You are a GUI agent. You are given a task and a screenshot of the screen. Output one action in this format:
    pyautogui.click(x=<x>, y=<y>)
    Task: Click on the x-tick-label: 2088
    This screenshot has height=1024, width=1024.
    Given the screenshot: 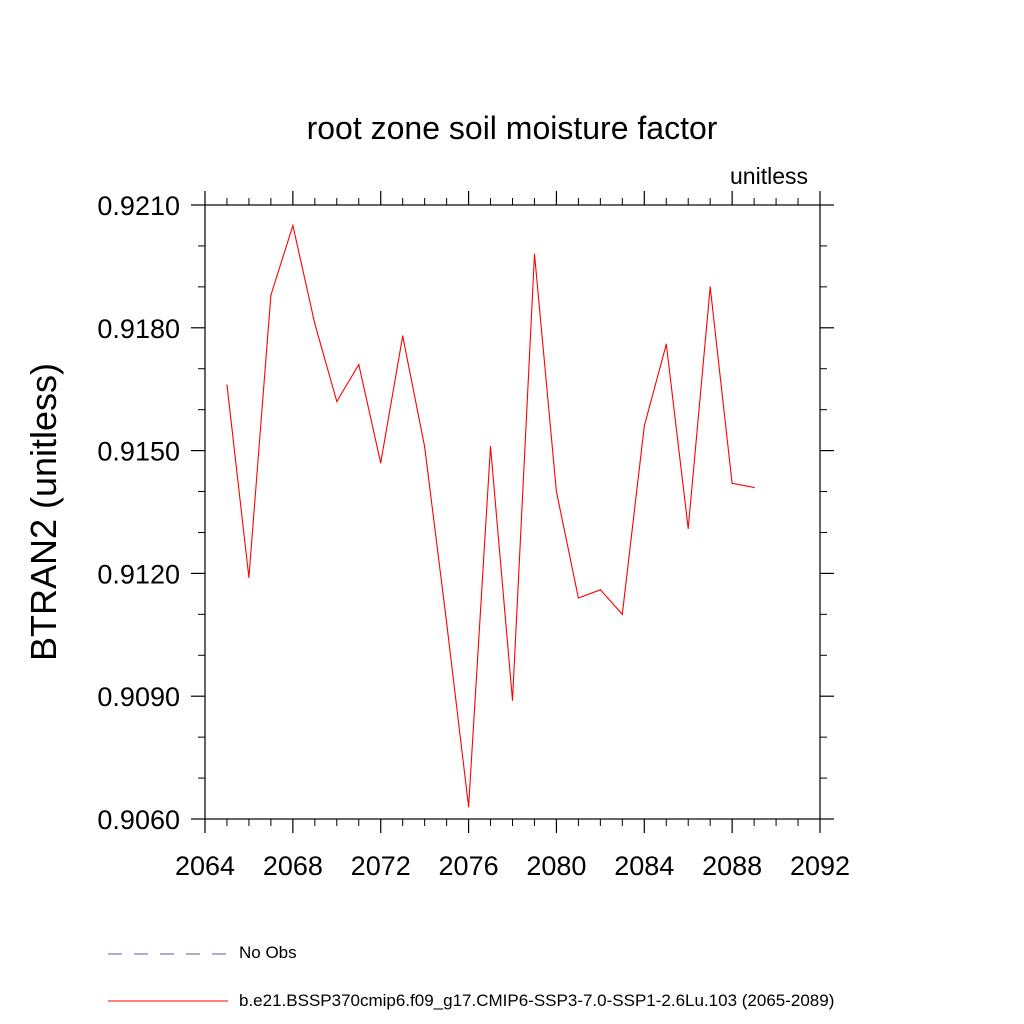 What is the action you would take?
    pyautogui.click(x=732, y=866)
    